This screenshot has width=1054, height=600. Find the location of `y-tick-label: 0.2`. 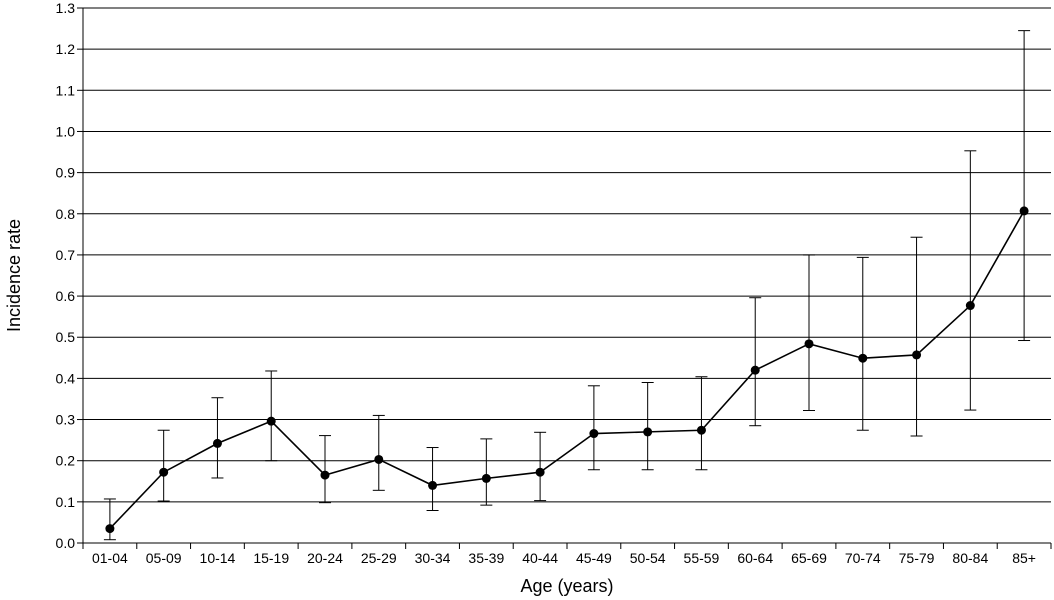

y-tick-label: 0.2 is located at coordinates (66, 461).